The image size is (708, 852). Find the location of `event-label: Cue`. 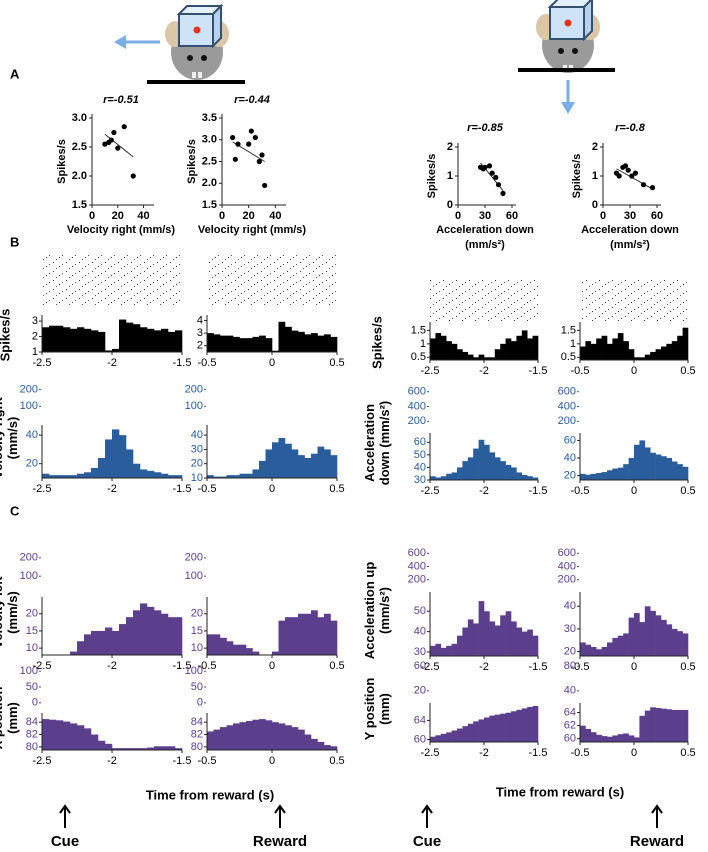

event-label: Cue is located at coordinates (65, 841).